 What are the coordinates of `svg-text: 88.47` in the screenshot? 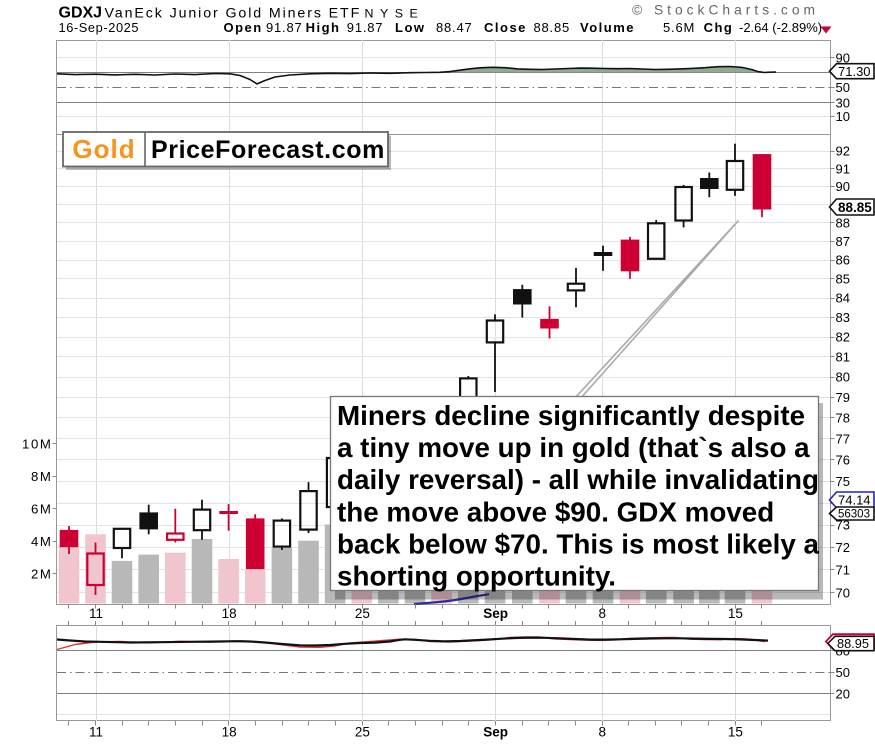 It's located at (454, 27).